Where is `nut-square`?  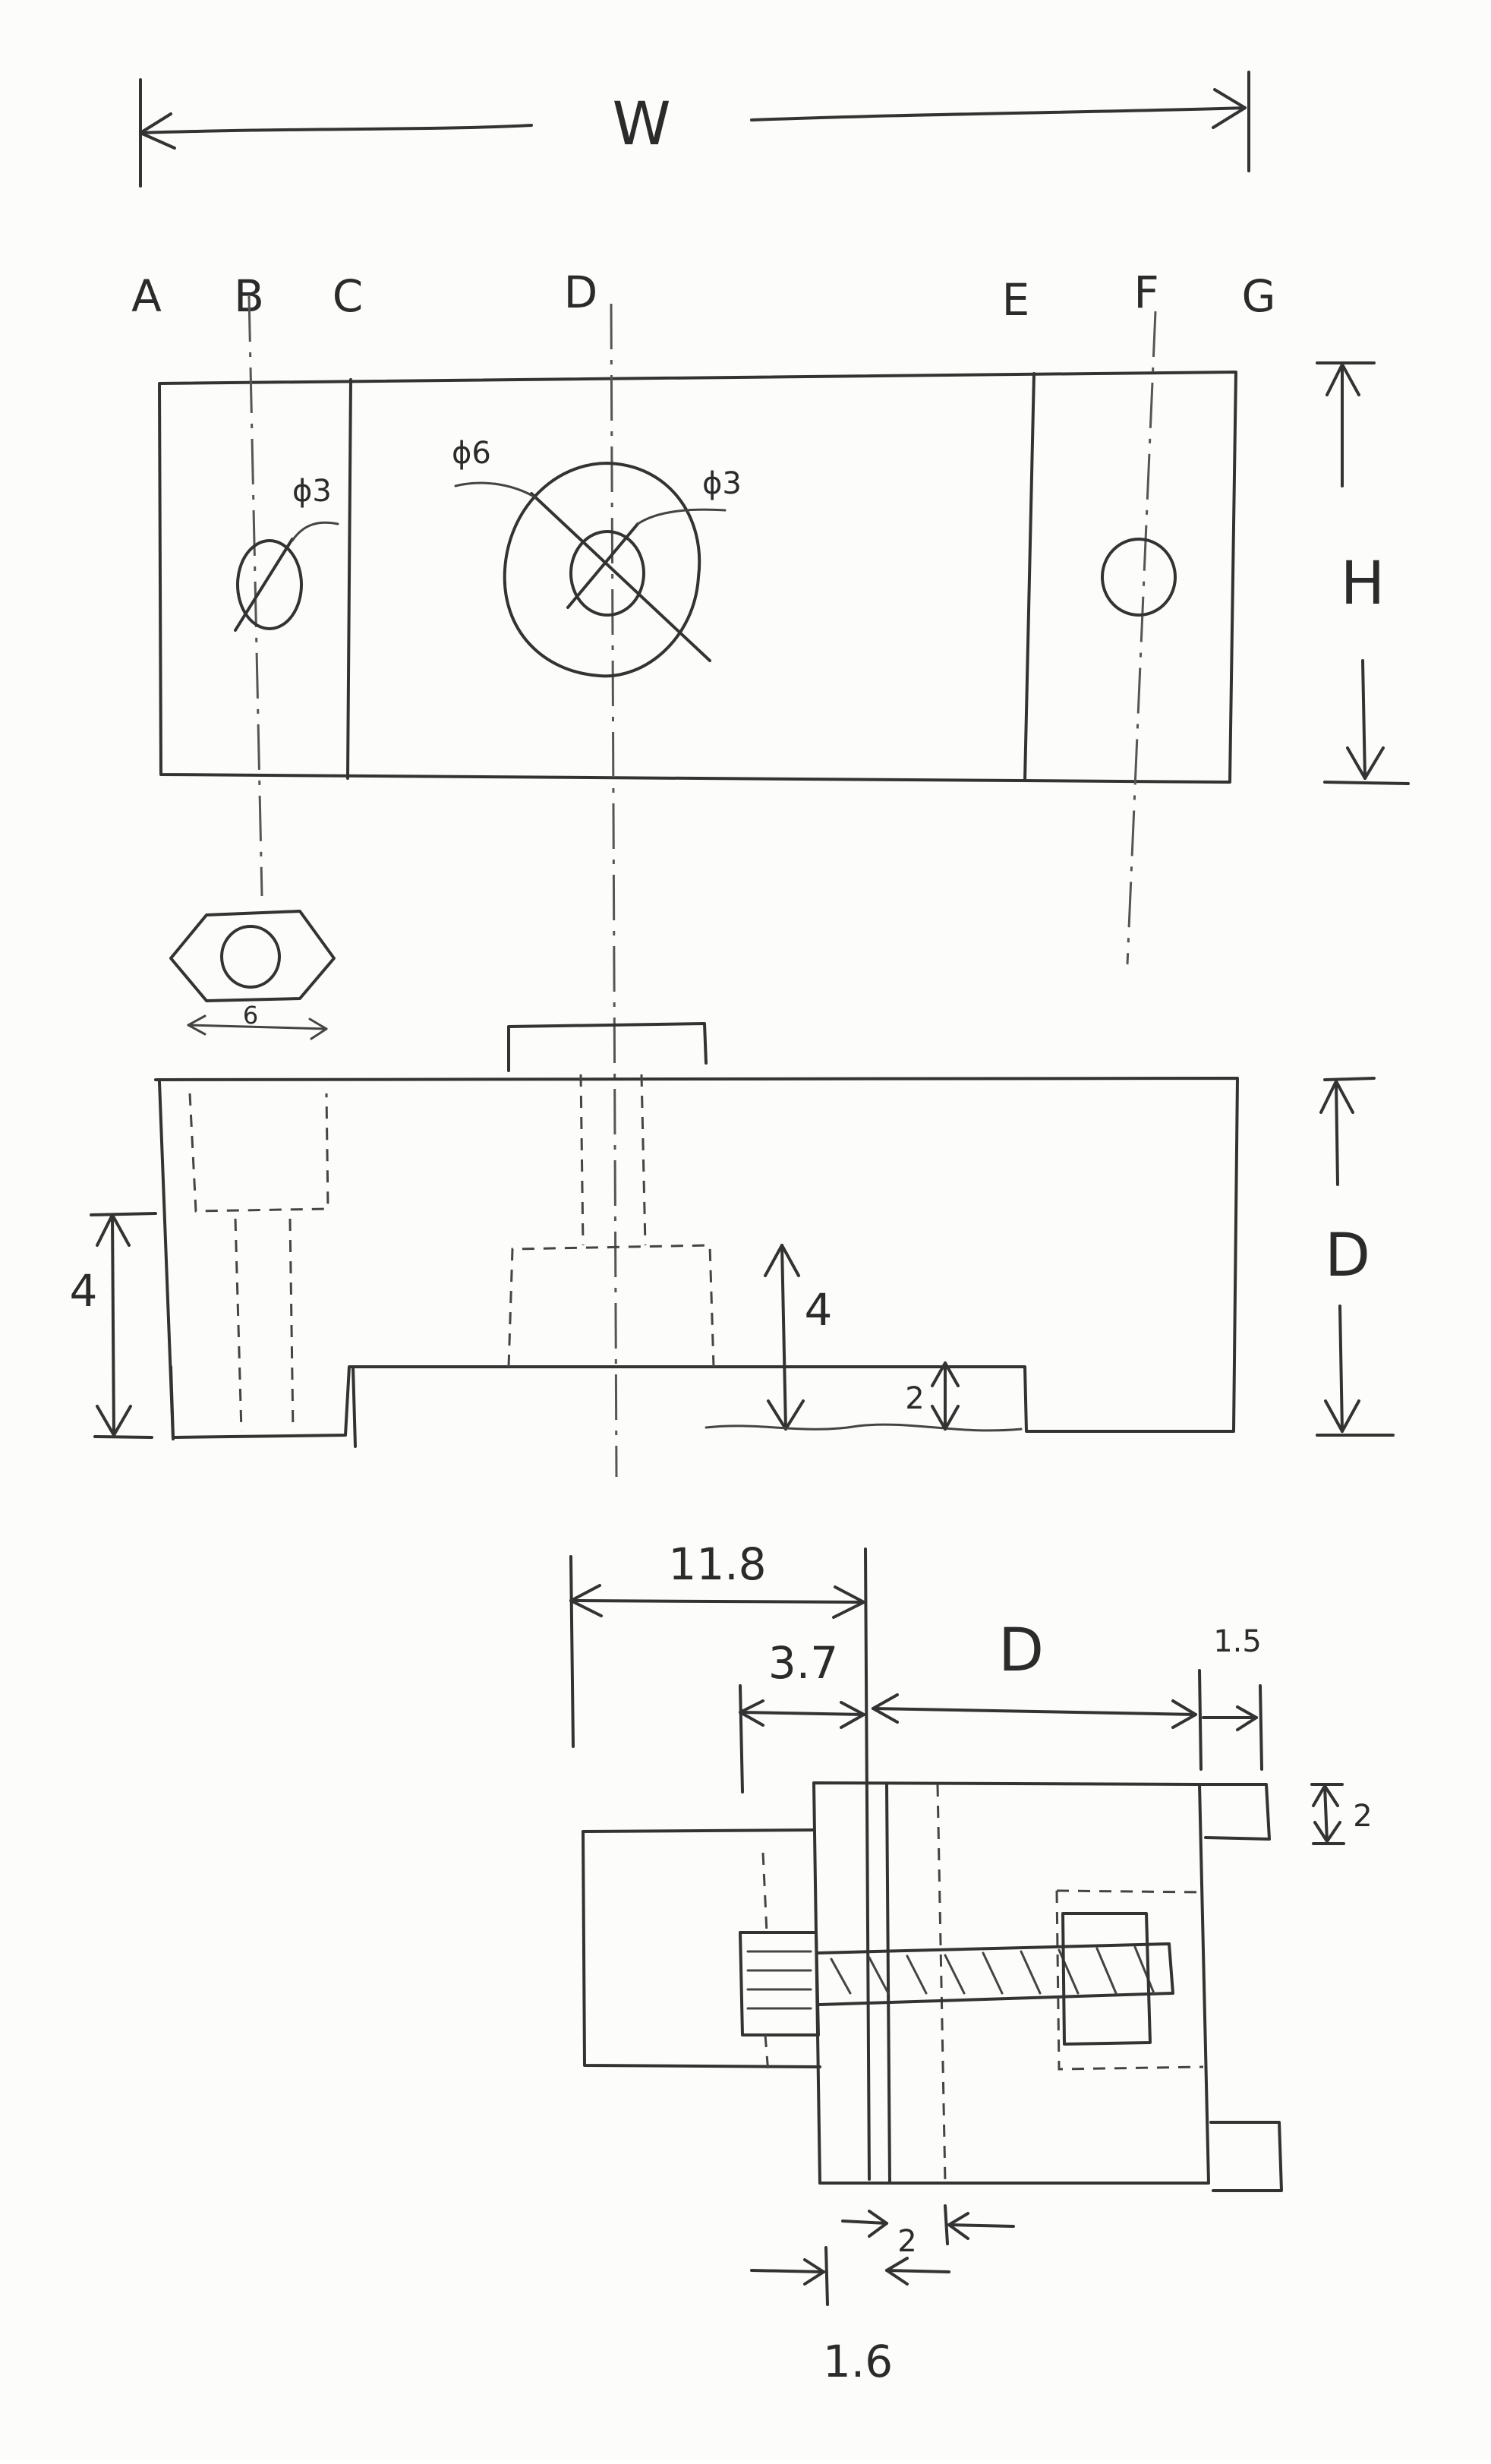
nut-square is located at coordinates (1106, 1979).